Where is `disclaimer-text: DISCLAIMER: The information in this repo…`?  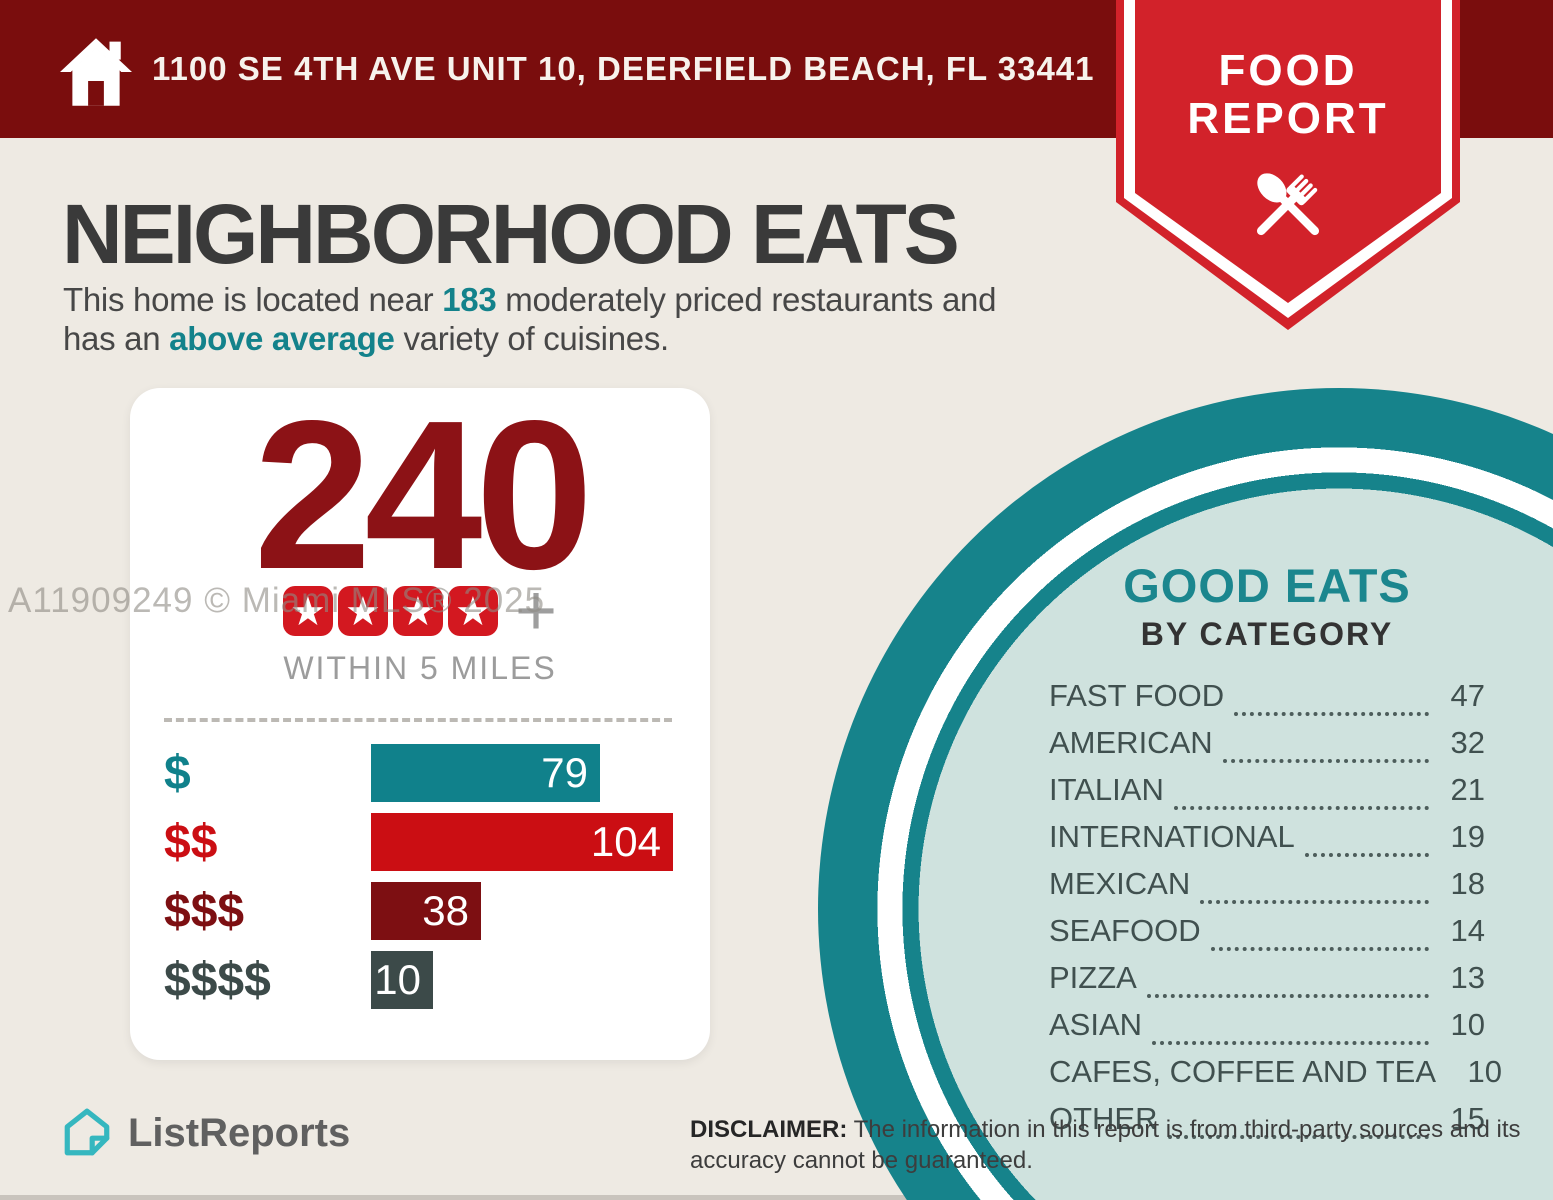
disclaimer-text: DISCLAIMER: The information in this repo… is located at coordinates (1120, 1145).